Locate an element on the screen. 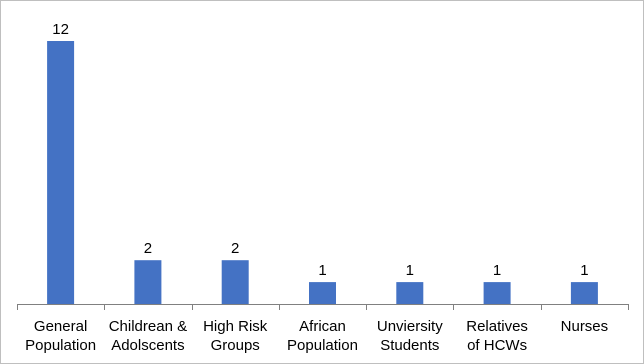 Image resolution: width=644 pixels, height=364 pixels. category-label-2: Childrean & Adolscents is located at coordinates (148, 336).